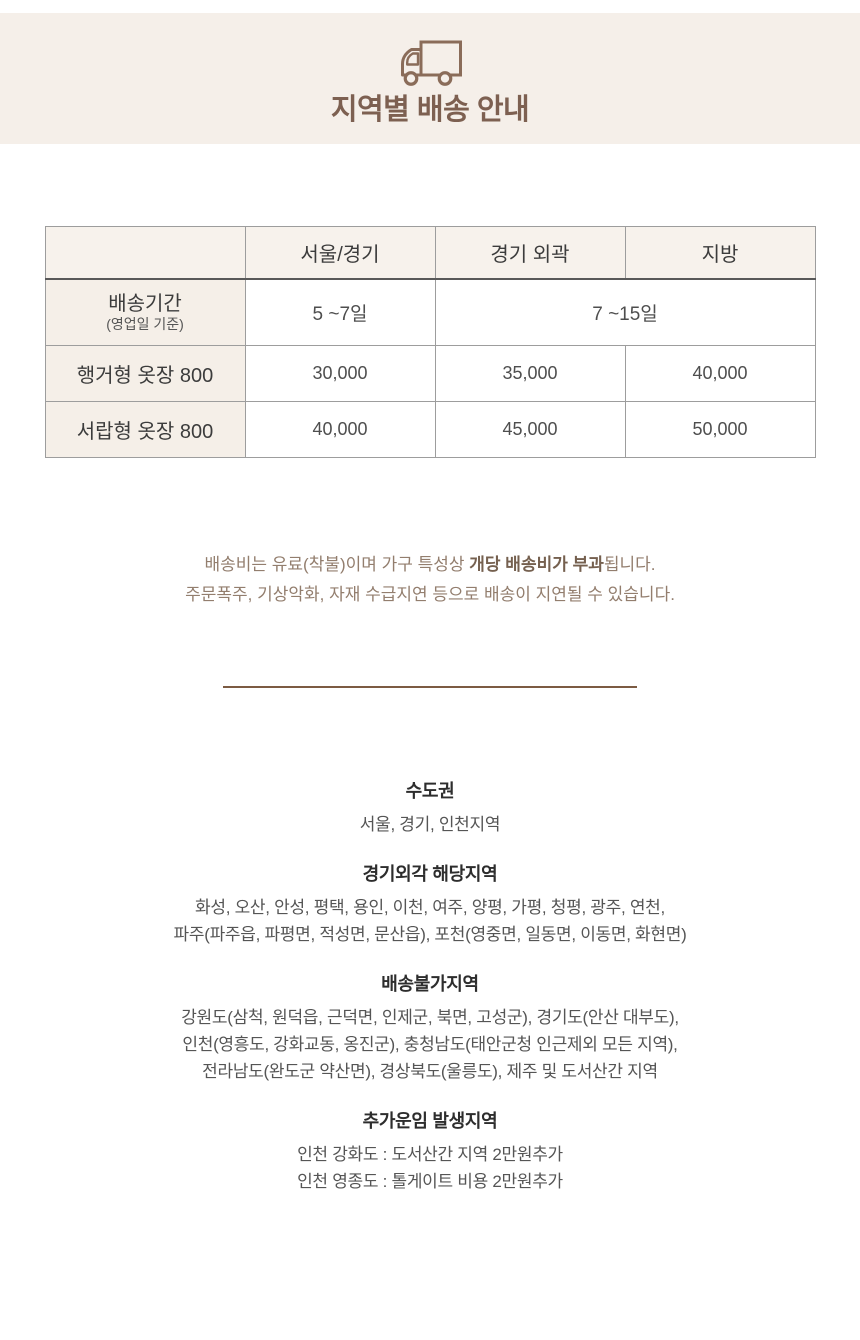 The image size is (860, 1340). I want to click on region-line: 인천 영종도 : 톨게이트 비용 2만원추가, so click(430, 1181).